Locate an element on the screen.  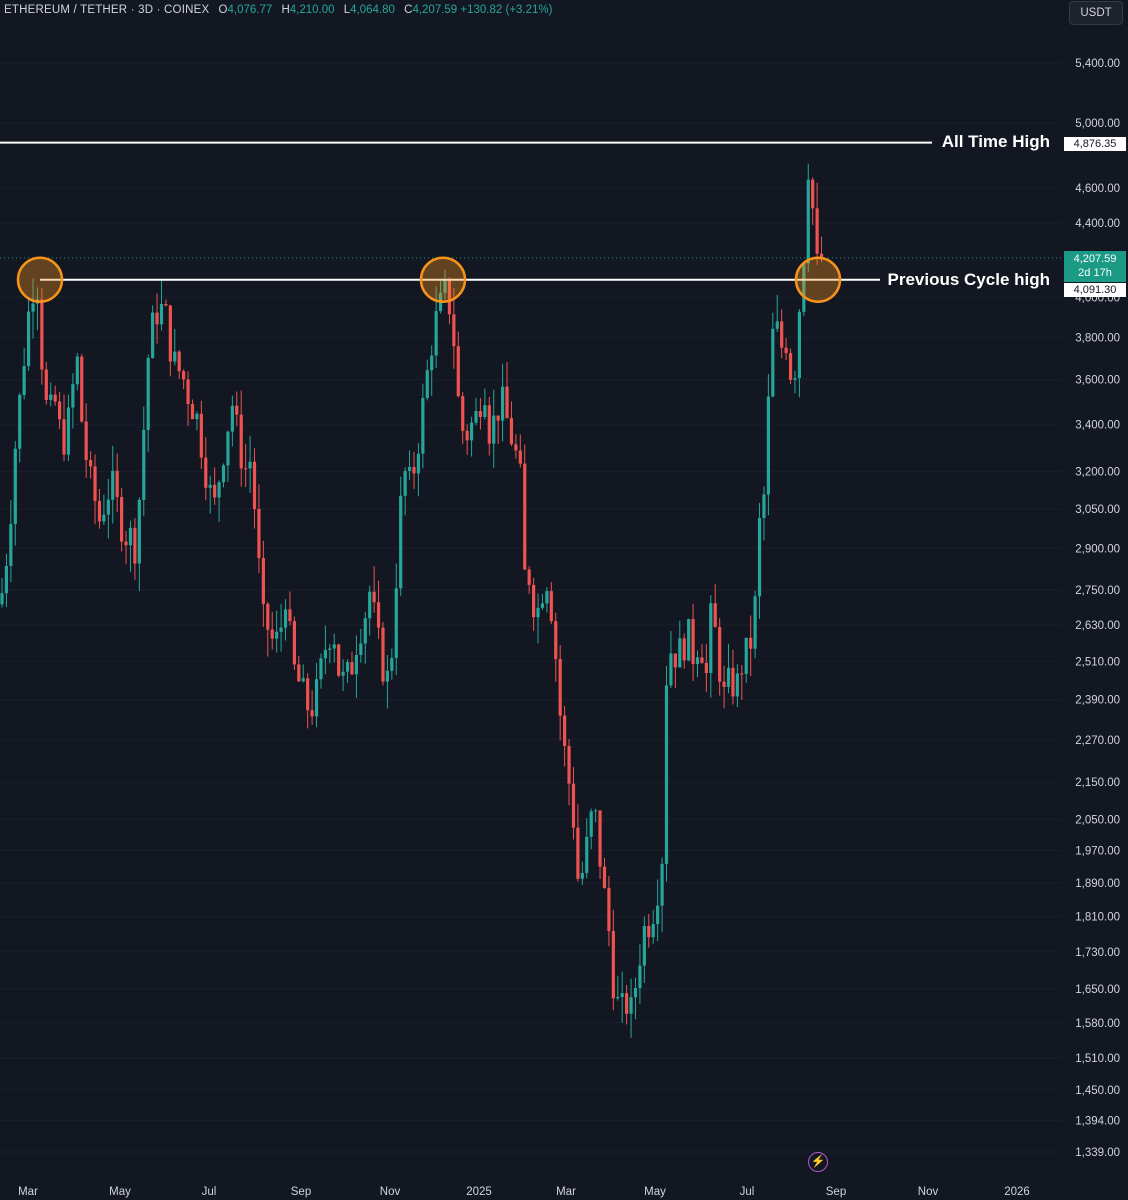
last-price-value: 4,207.59 is located at coordinates (1095, 259).